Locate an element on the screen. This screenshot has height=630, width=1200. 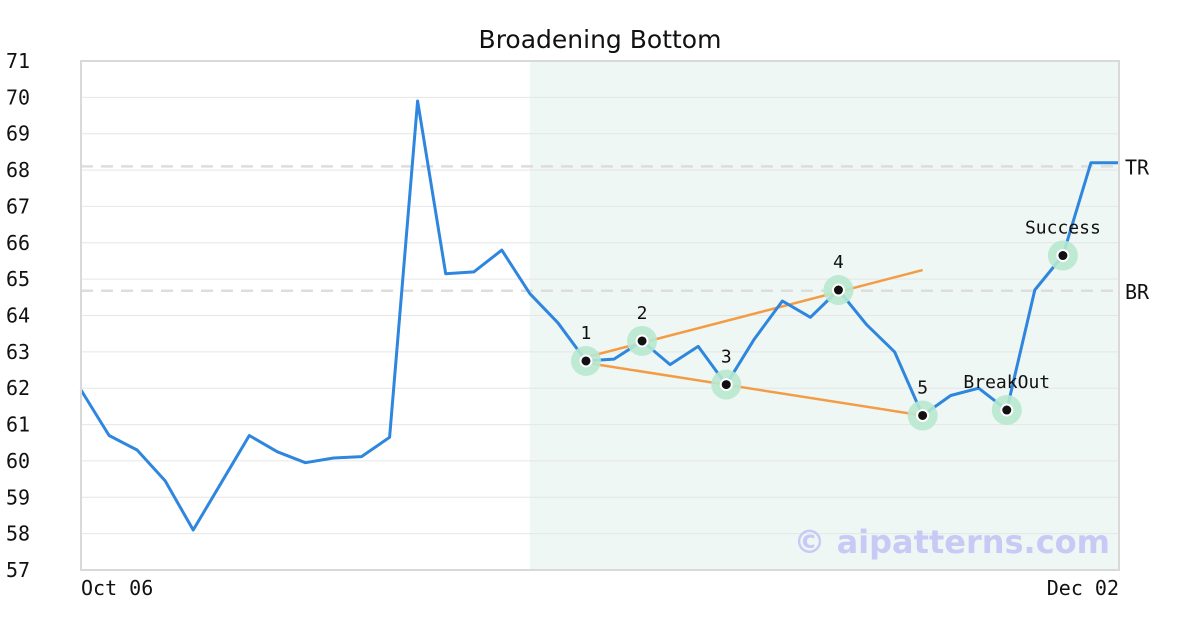
y-tick-label: 66 is located at coordinates (18, 243).